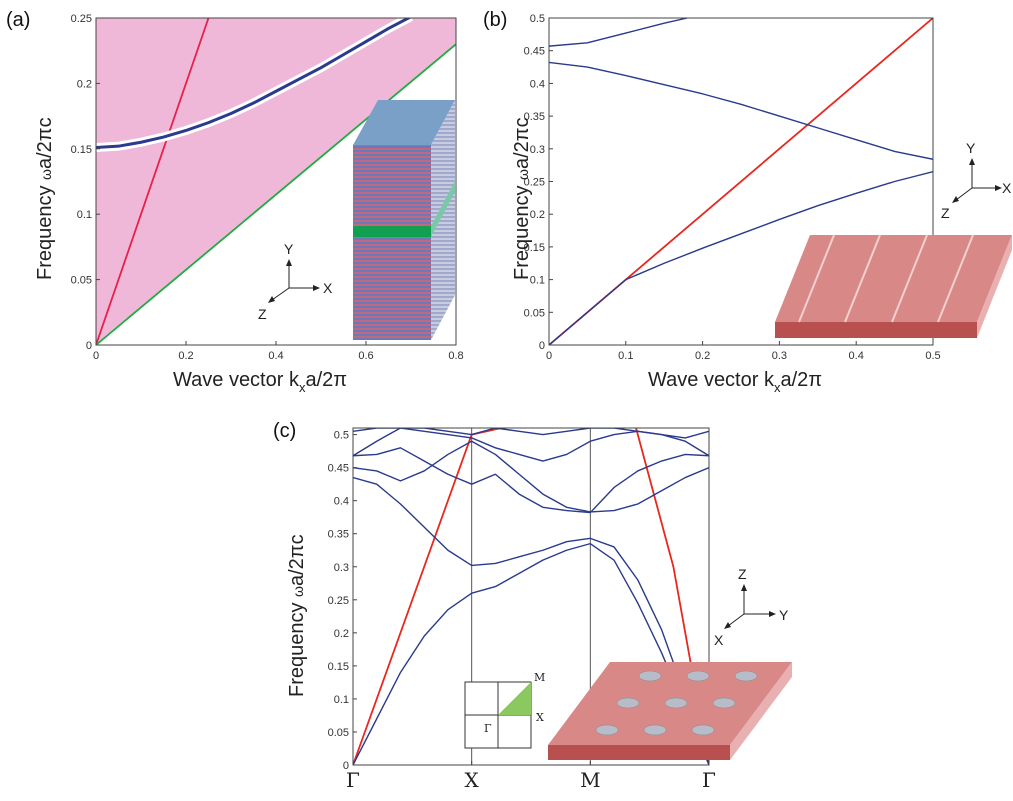 Image resolution: width=1013 pixels, height=801 pixels. Describe the element at coordinates (539, 677) in the screenshot. I see `bz-m-label: M` at that location.